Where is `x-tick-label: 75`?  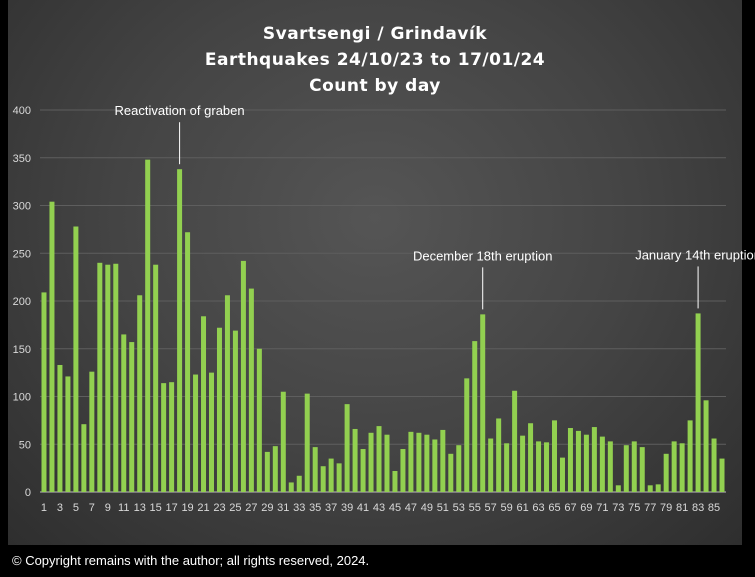 x-tick-label: 75 is located at coordinates (634, 508).